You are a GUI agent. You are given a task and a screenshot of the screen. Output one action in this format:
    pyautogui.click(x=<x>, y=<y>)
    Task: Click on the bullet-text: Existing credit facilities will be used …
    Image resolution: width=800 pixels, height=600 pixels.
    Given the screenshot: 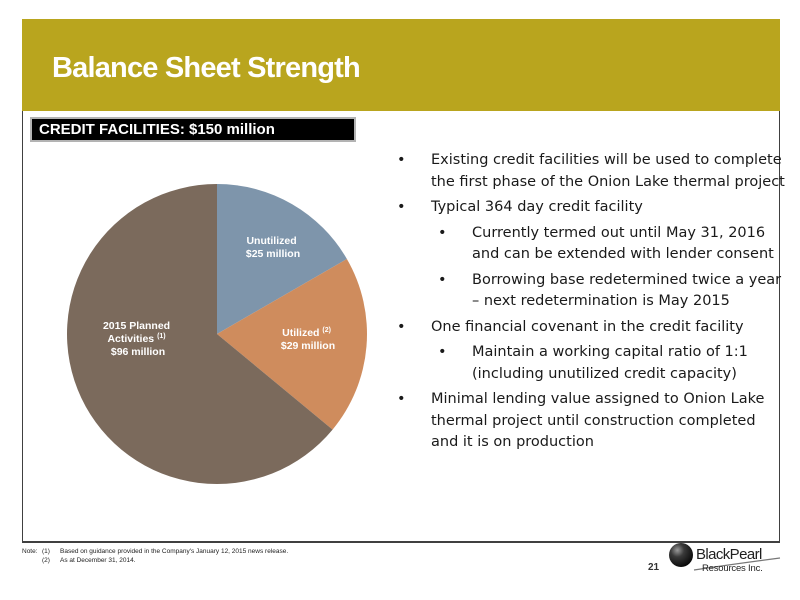 What is the action you would take?
    pyautogui.click(x=608, y=171)
    